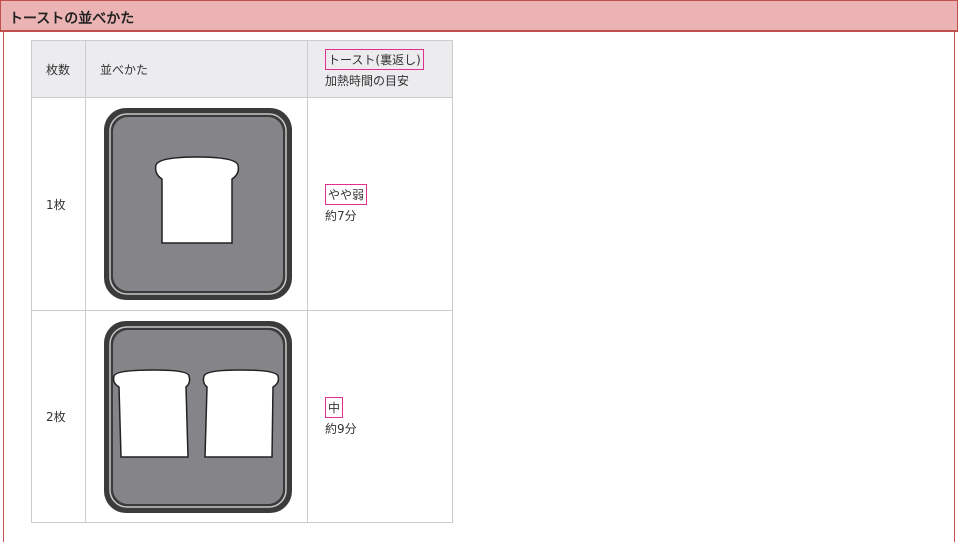 The image size is (960, 542). I want to click on tray-two-slices, so click(198, 416).